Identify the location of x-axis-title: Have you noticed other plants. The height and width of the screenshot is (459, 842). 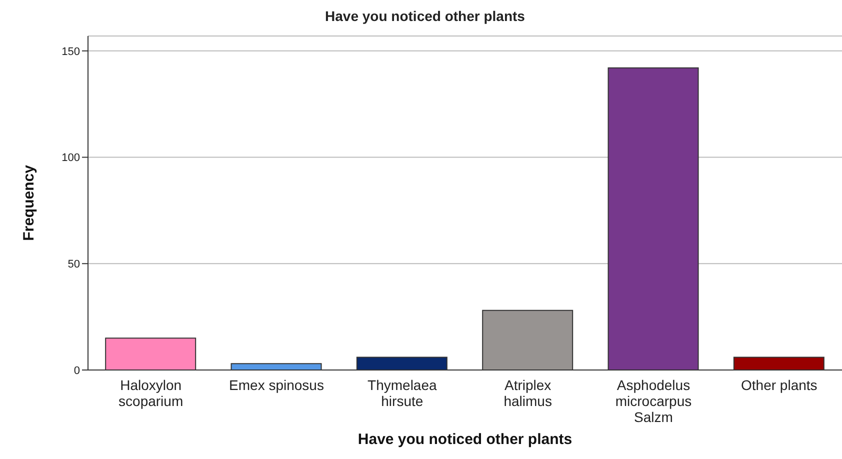
(465, 439).